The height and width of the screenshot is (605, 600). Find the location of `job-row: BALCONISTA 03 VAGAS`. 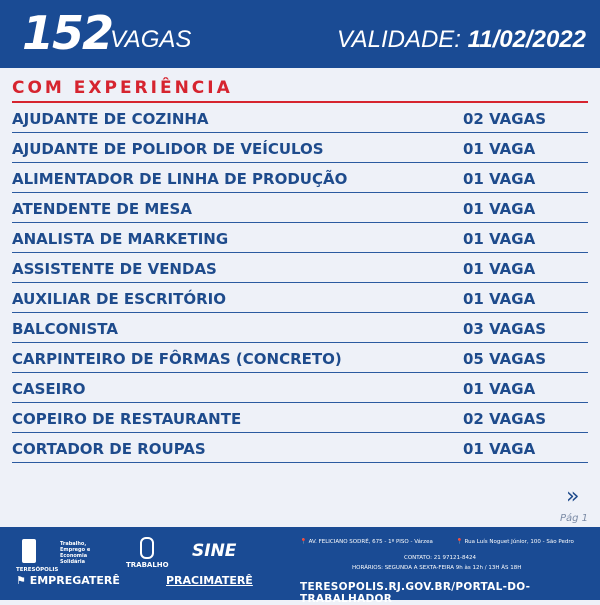

job-row: BALCONISTA 03 VAGAS is located at coordinates (300, 328).